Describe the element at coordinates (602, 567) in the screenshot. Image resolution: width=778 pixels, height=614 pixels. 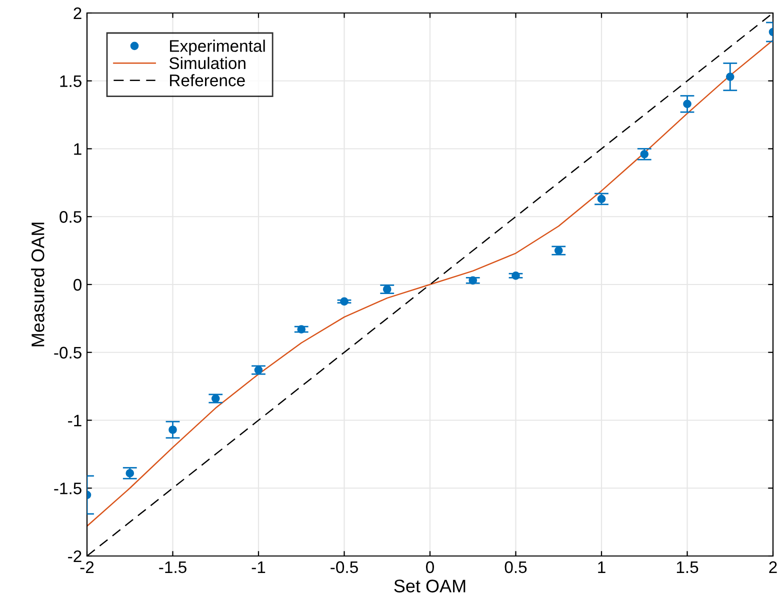
I see `x-tick-label: 1` at that location.